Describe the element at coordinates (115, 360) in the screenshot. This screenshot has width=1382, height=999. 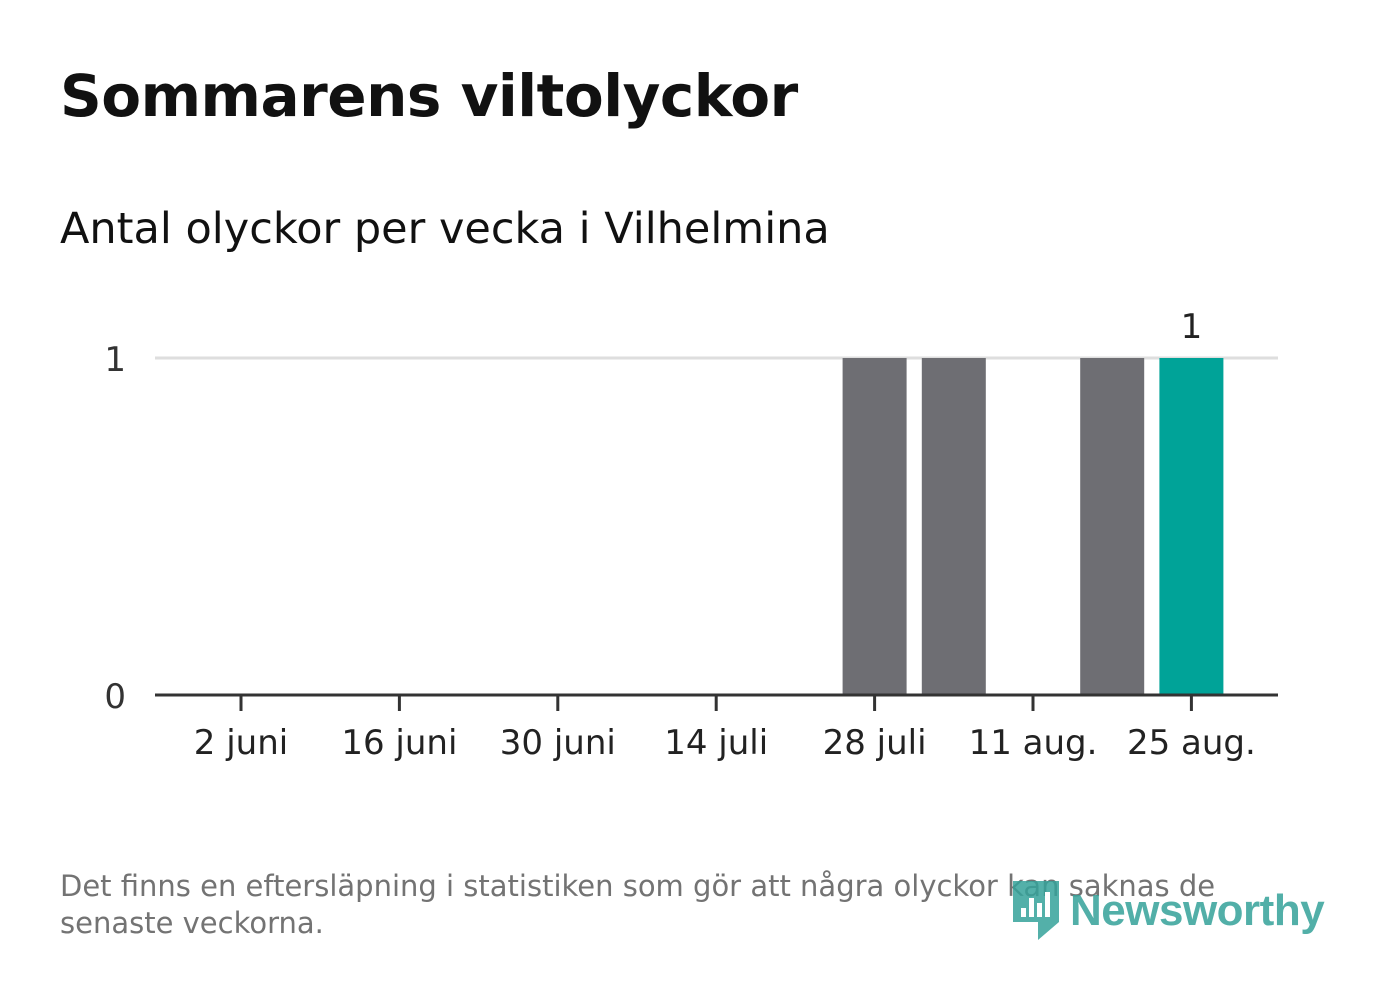
I see `y-tick-label: 1` at that location.